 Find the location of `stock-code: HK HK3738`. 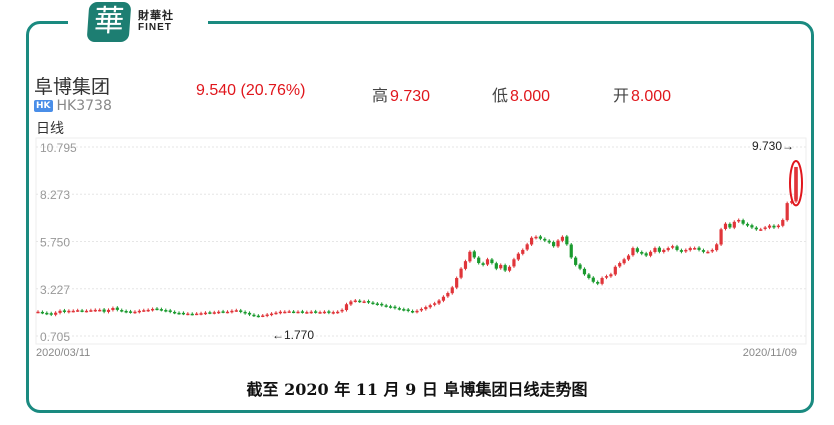

stock-code: HK HK3738 is located at coordinates (73, 106).